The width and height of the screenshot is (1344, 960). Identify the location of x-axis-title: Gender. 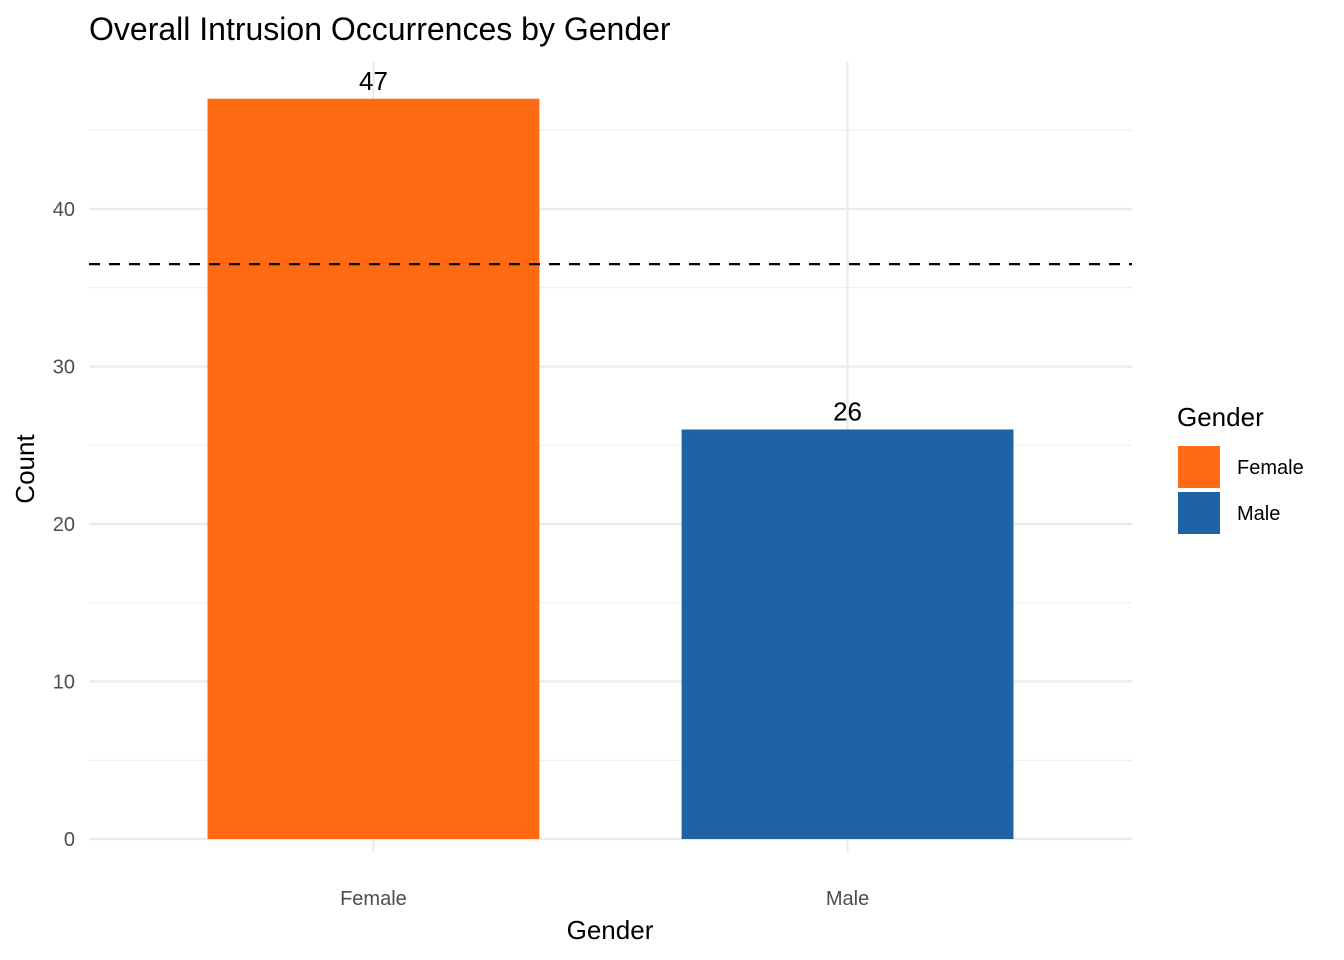
(610, 930).